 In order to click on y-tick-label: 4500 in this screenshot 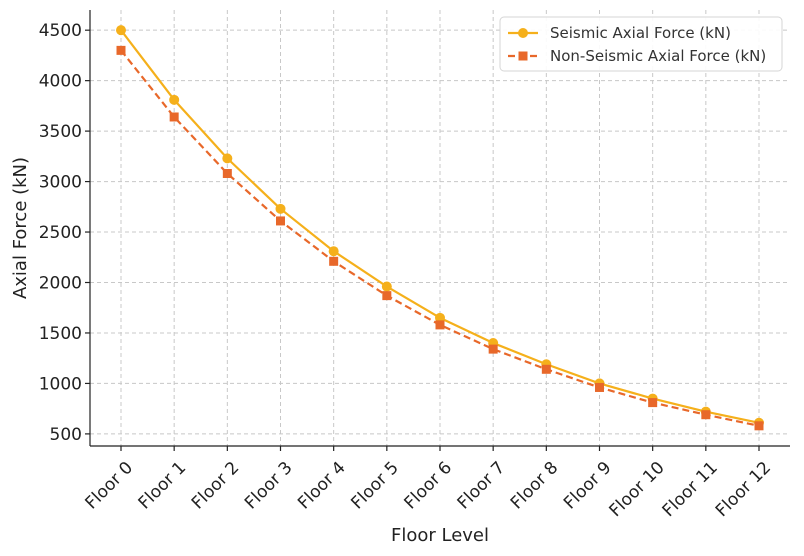, I will do `click(60, 31)`.